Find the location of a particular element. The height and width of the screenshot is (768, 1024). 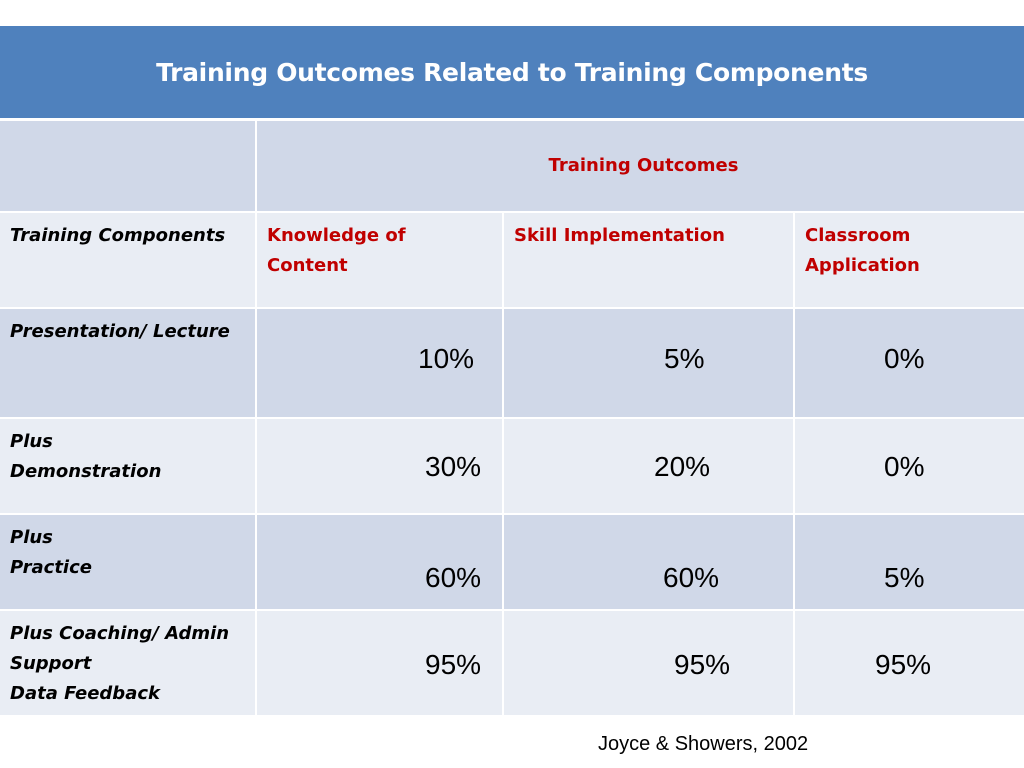

table-corner-cell is located at coordinates (127, 166).